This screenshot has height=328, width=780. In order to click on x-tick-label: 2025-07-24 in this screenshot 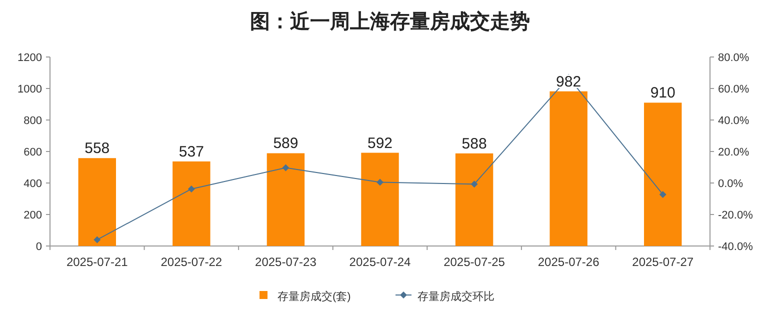, I will do `click(380, 262)`.